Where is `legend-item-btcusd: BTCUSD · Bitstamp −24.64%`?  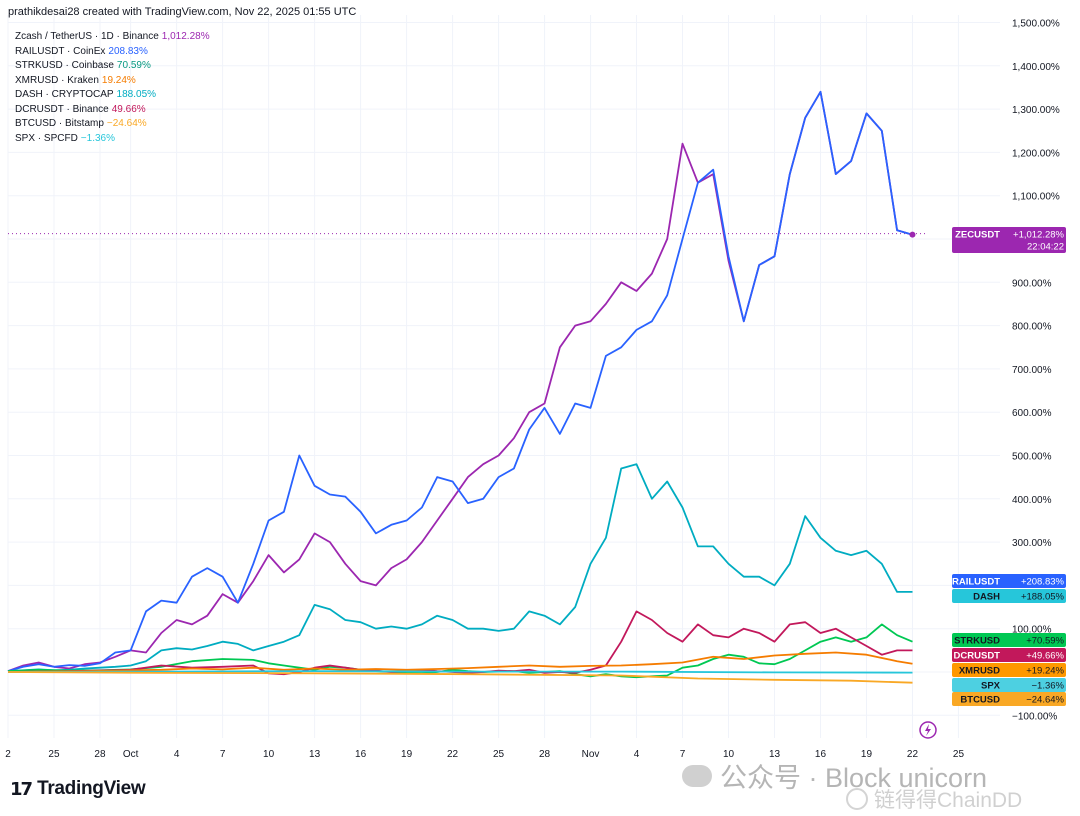
legend-item-btcusd: BTCUSD · Bitstamp −24.64% is located at coordinates (112, 124).